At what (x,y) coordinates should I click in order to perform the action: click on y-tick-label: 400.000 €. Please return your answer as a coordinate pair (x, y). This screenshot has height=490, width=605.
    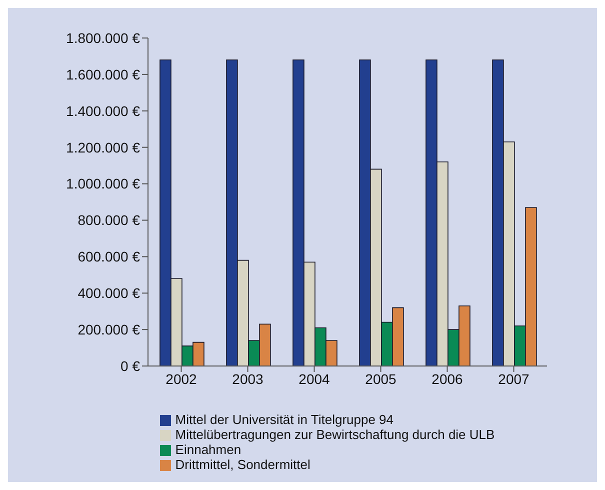
    Looking at the image, I should click on (109, 293).